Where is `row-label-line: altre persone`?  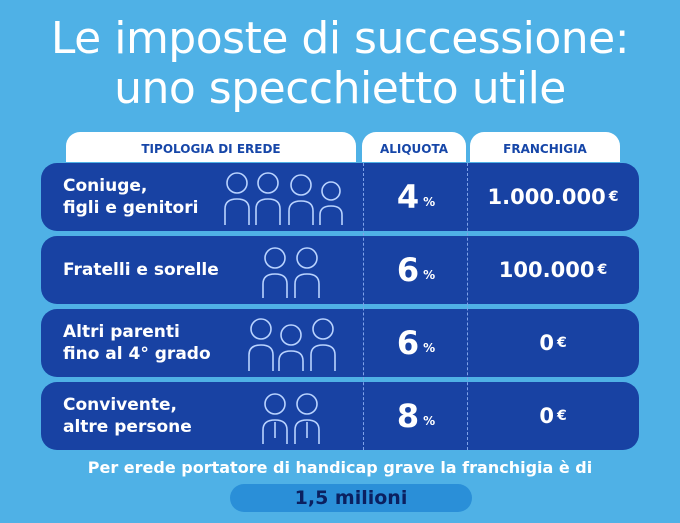
row-label-line: altre persone is located at coordinates (127, 427).